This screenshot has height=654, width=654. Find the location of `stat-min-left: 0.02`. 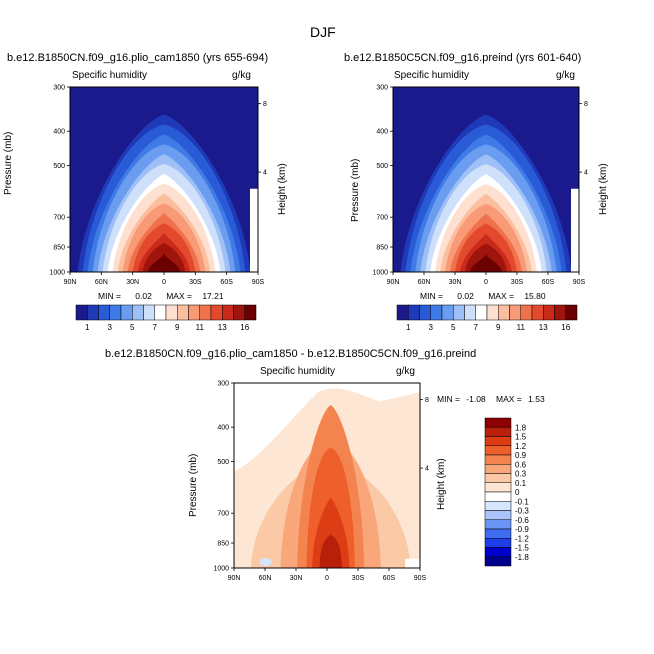

stat-min-left: 0.02 is located at coordinates (143, 296).